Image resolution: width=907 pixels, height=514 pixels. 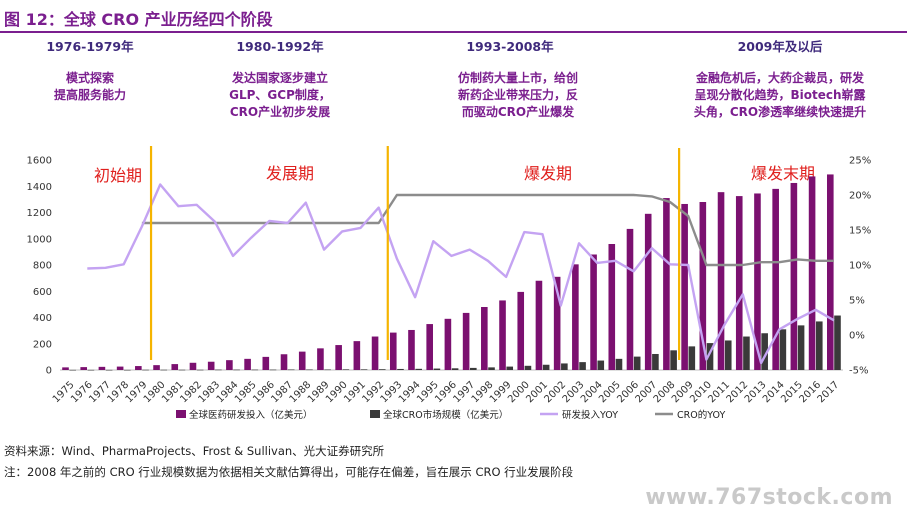 I want to click on right-axis-tick-label: 25%, so click(x=860, y=161).